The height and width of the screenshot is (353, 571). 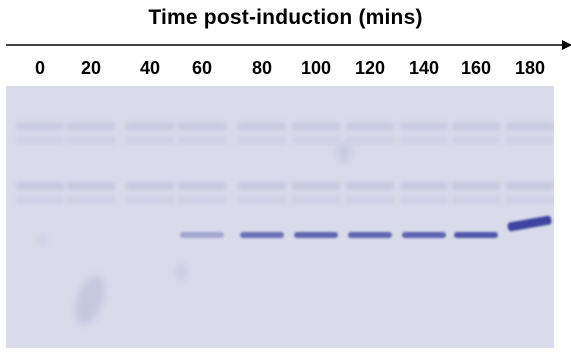 What do you see at coordinates (285, 17) in the screenshot?
I see `figure-title: Time post-induction (mins)` at bounding box center [285, 17].